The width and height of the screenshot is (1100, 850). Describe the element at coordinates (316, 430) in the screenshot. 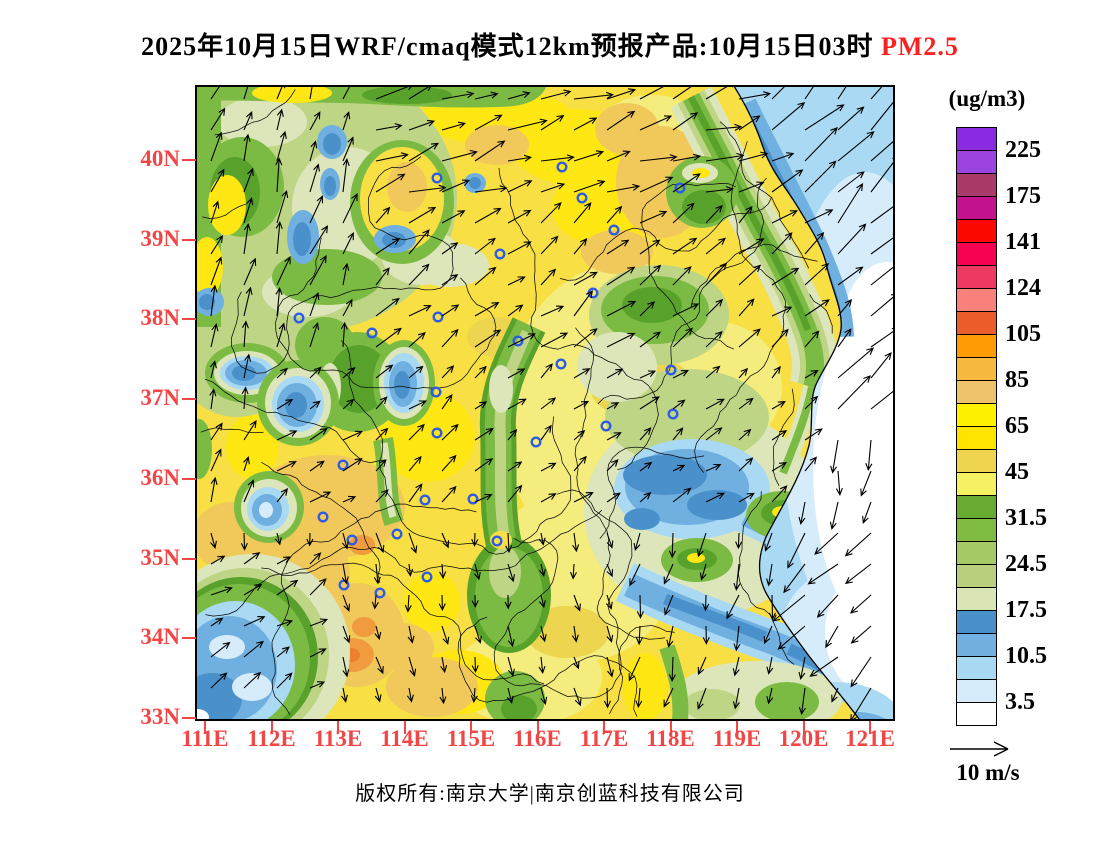

I see `central-west-lake-cluster` at that location.